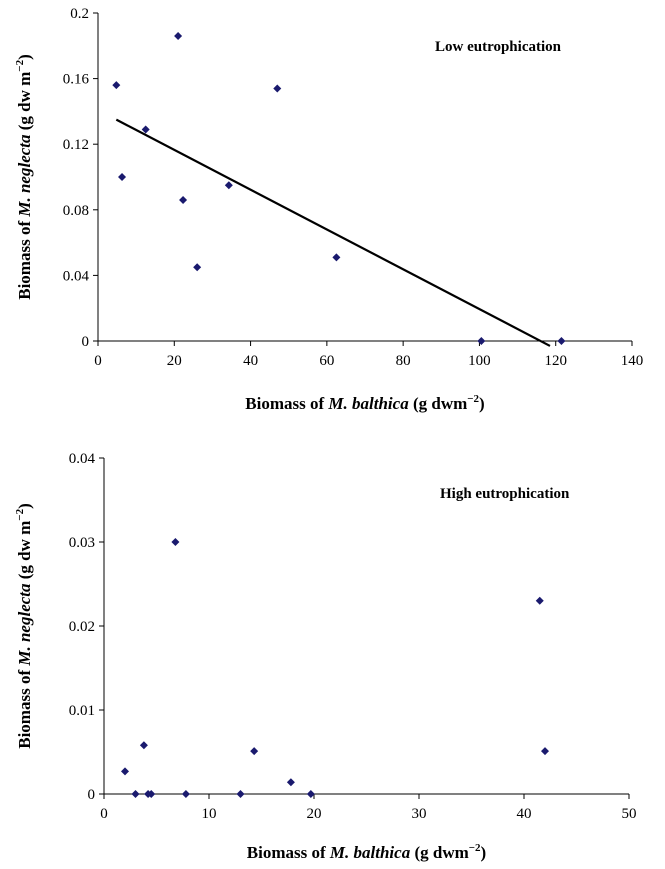 The height and width of the screenshot is (869, 665). I want to click on x-tick-label: 60, so click(326, 361).